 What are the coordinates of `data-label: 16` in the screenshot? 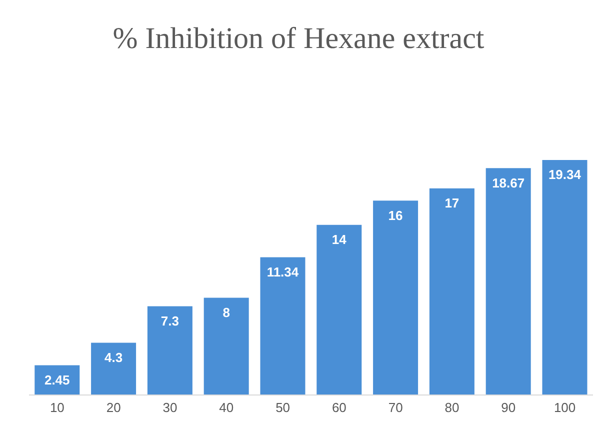 It's located at (395, 215).